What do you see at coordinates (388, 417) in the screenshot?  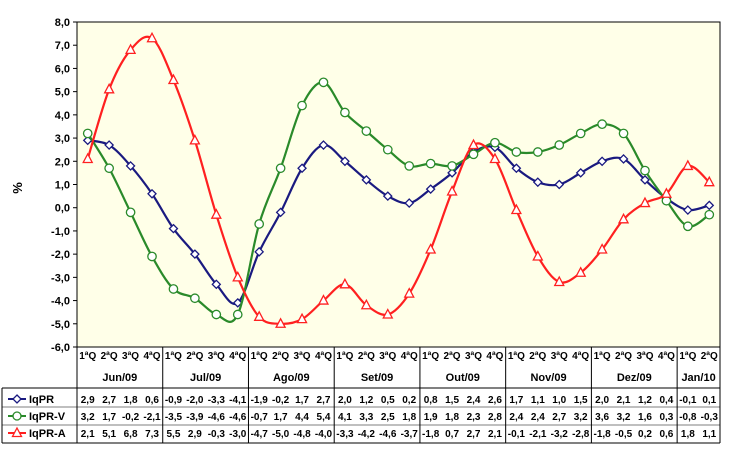 I see `data-label: 2,5` at bounding box center [388, 417].